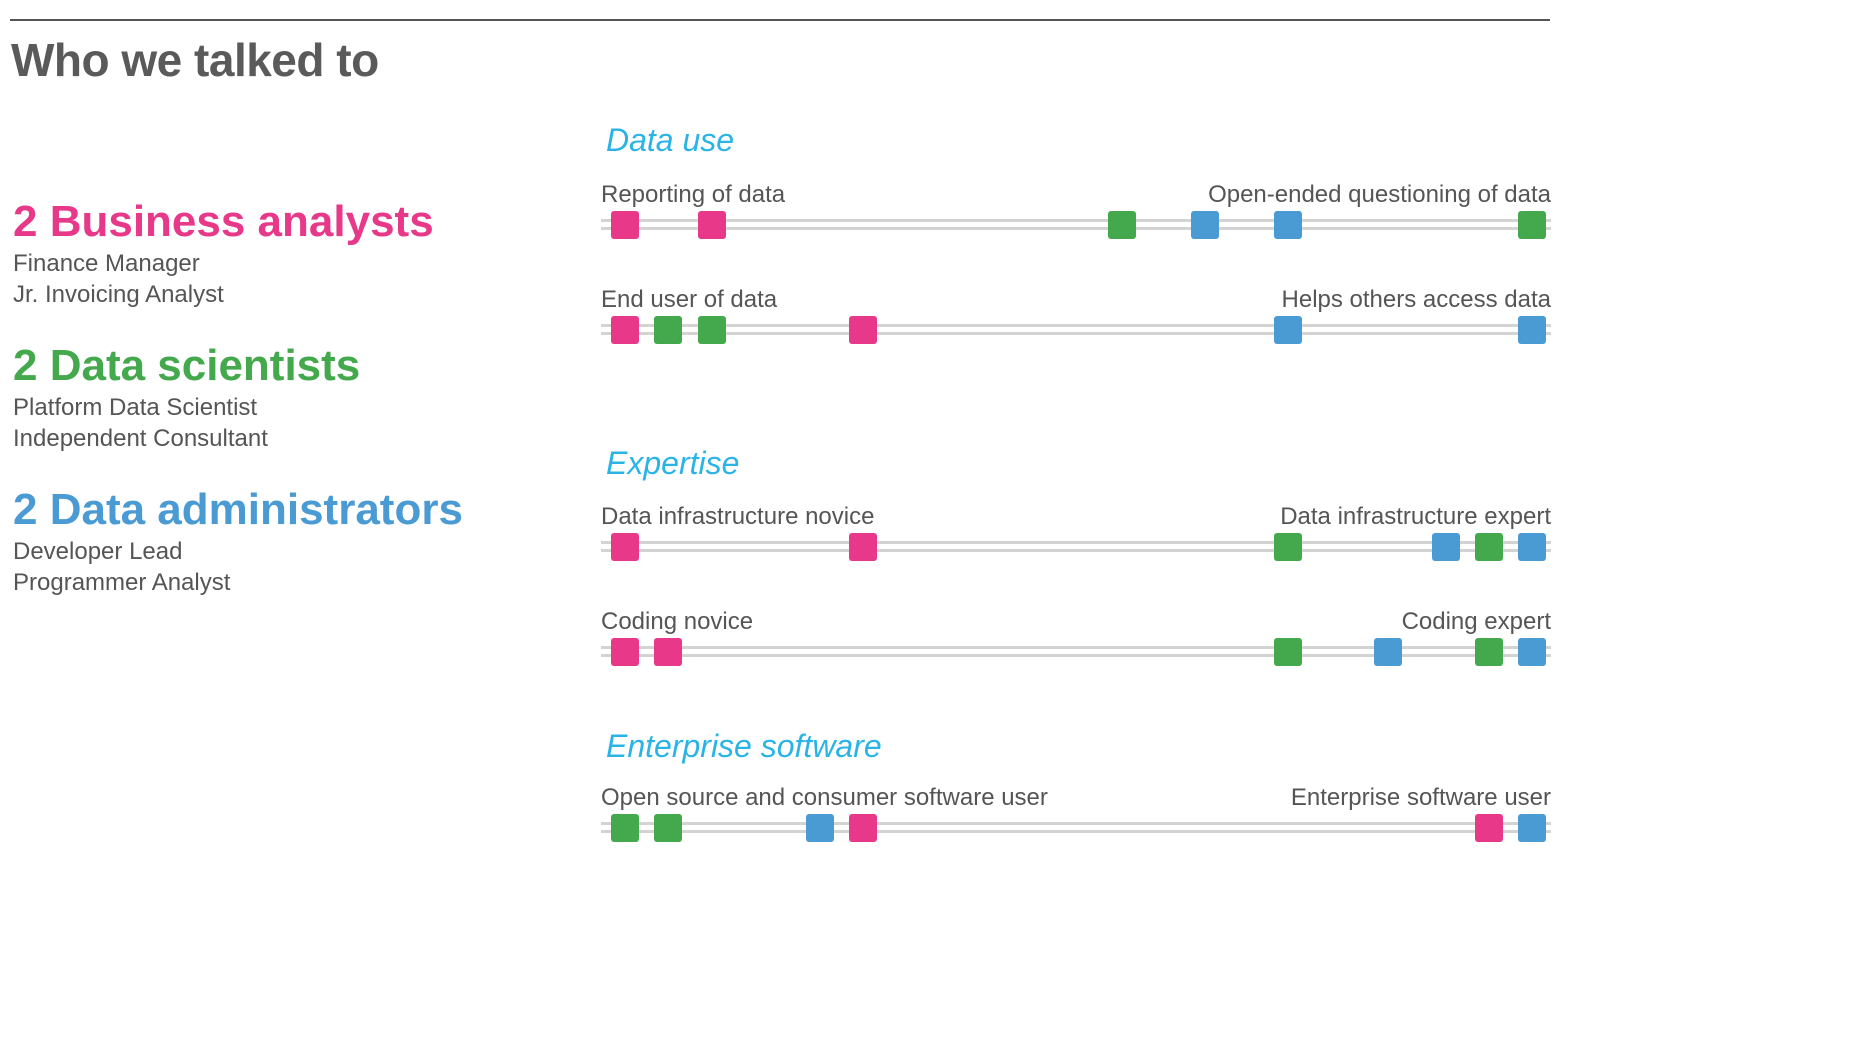 This screenshot has height=1059, width=1861. Describe the element at coordinates (1379, 194) in the screenshot. I see `scale-right-label: Open-ended questioning of data` at that location.